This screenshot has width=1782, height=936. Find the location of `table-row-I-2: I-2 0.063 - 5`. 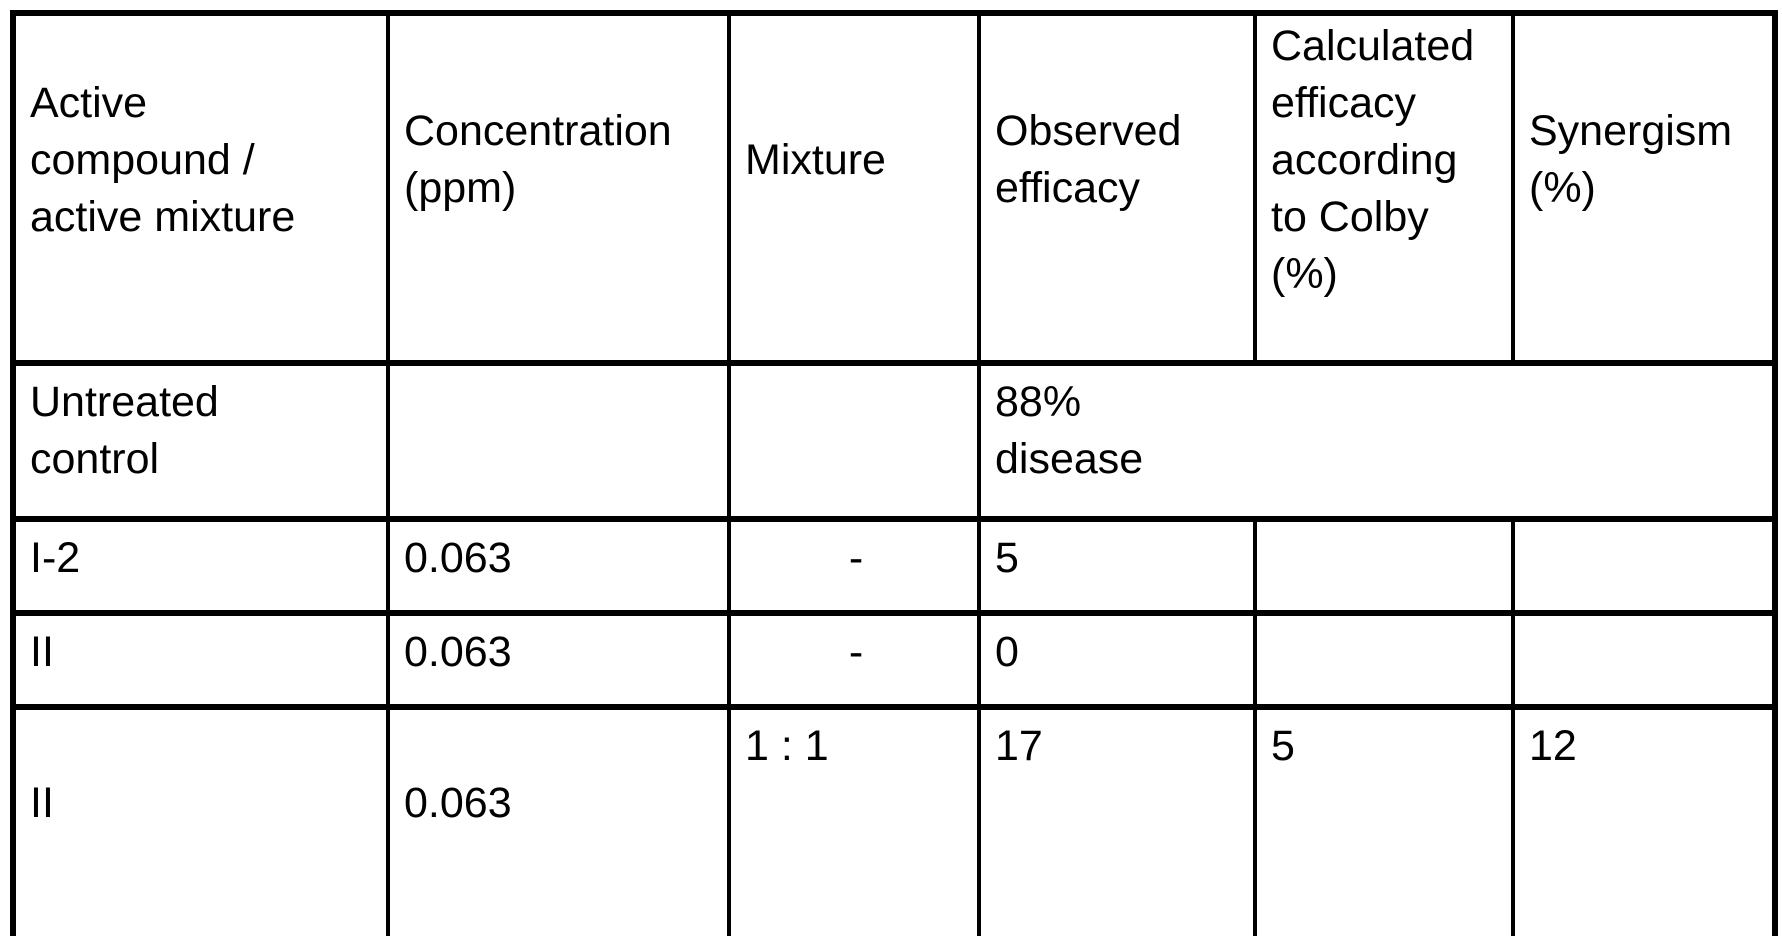

table-row-I-2: I-2 0.063 - 5 is located at coordinates (894, 566).